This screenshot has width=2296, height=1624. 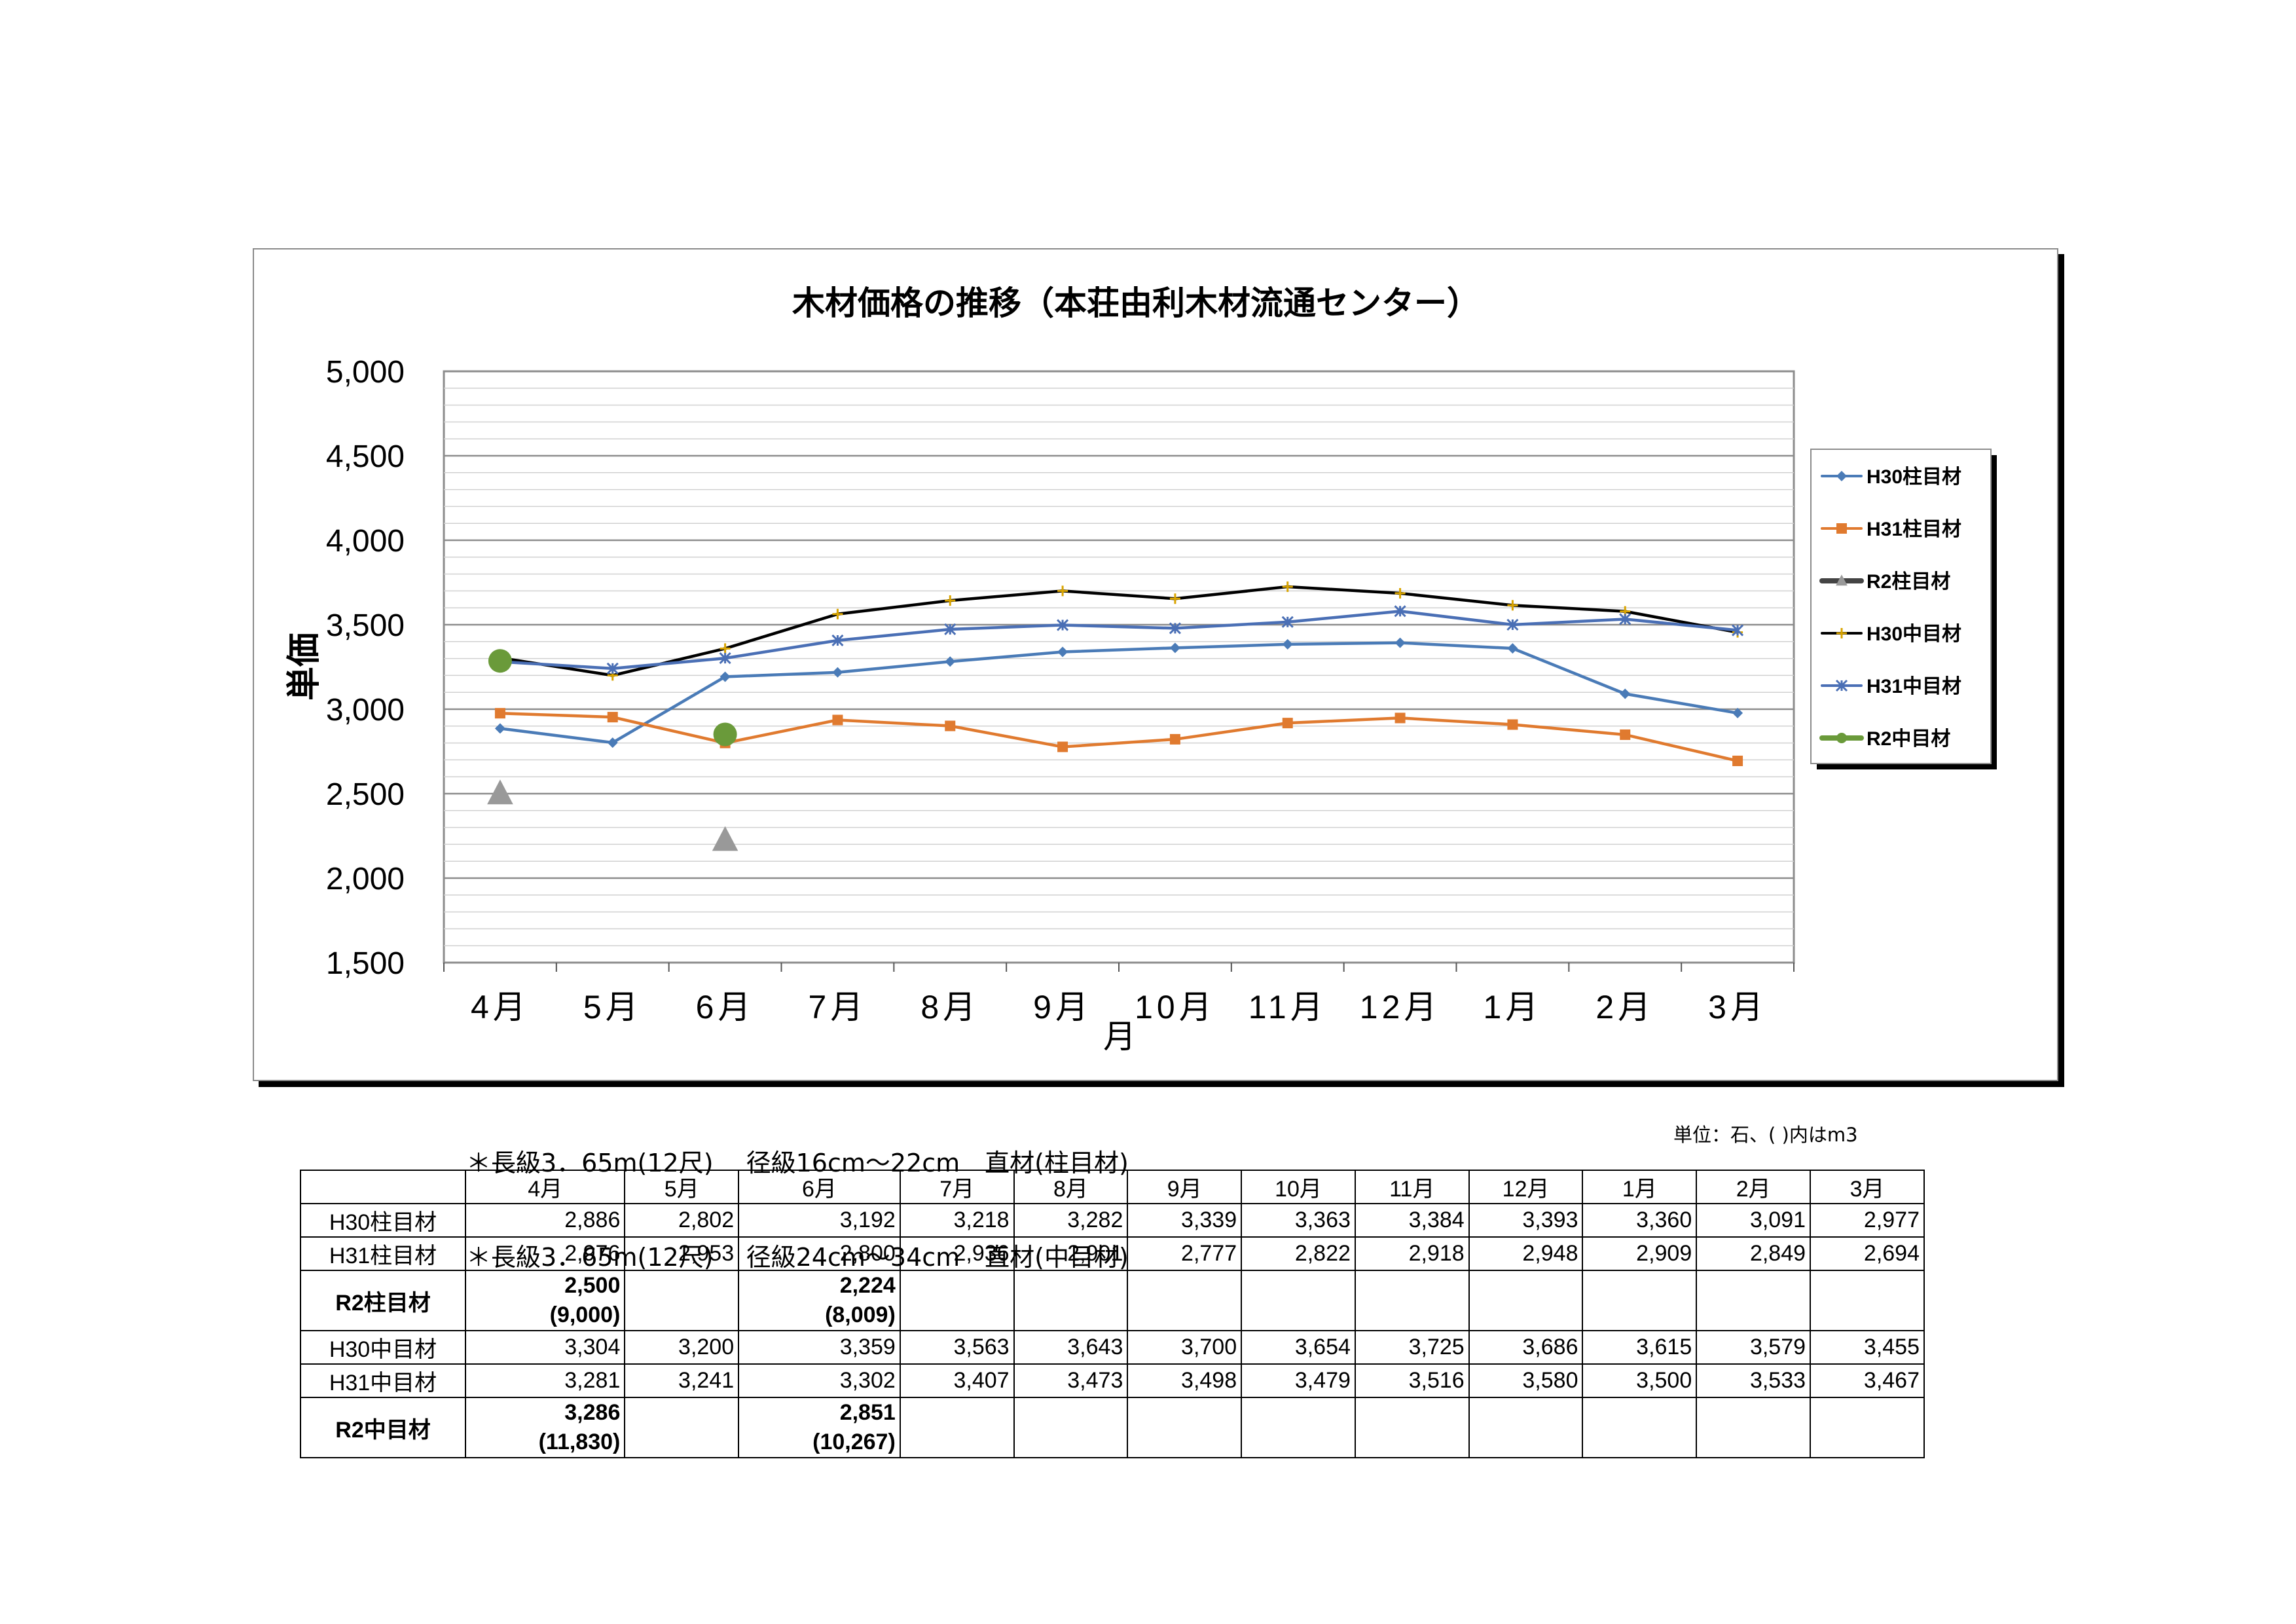 What do you see at coordinates (838, 1007) in the screenshot?
I see `x-tick-label: 7月` at bounding box center [838, 1007].